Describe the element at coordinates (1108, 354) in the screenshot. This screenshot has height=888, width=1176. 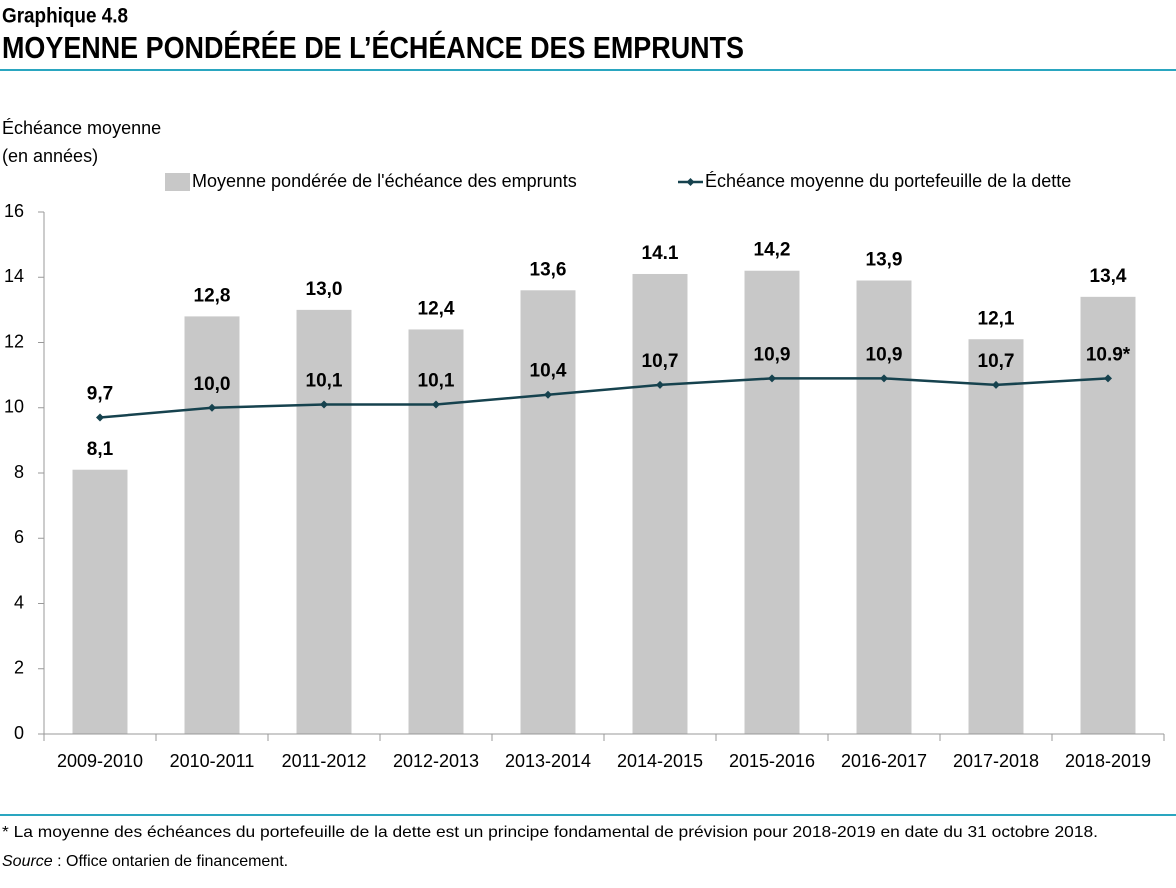
I see `line-value-label: 10.9*` at that location.